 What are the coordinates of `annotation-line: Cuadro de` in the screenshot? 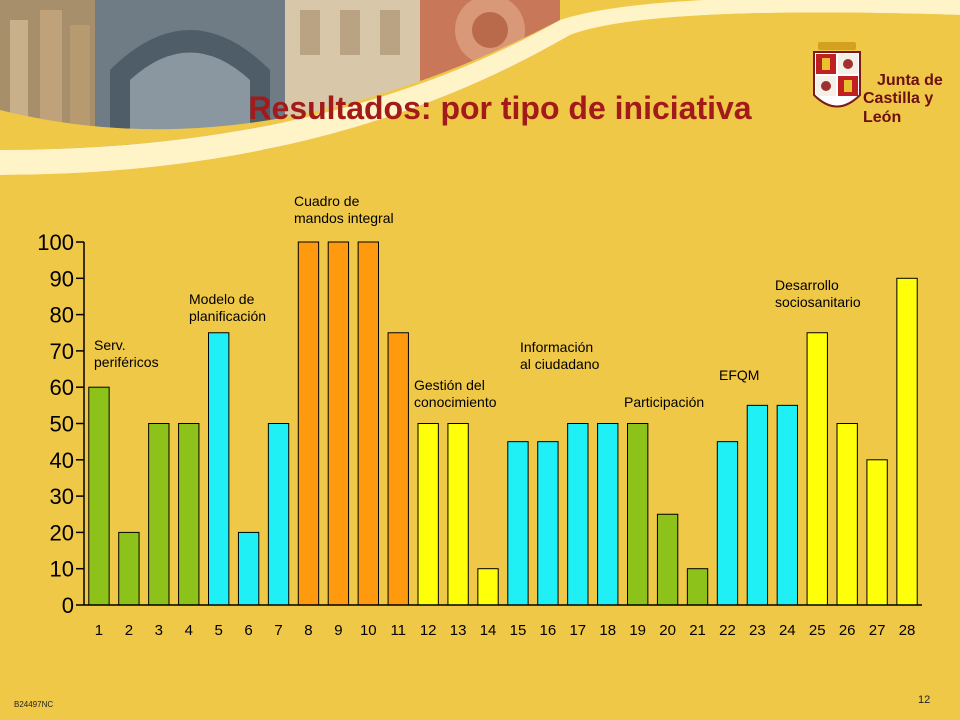 It's located at (327, 201).